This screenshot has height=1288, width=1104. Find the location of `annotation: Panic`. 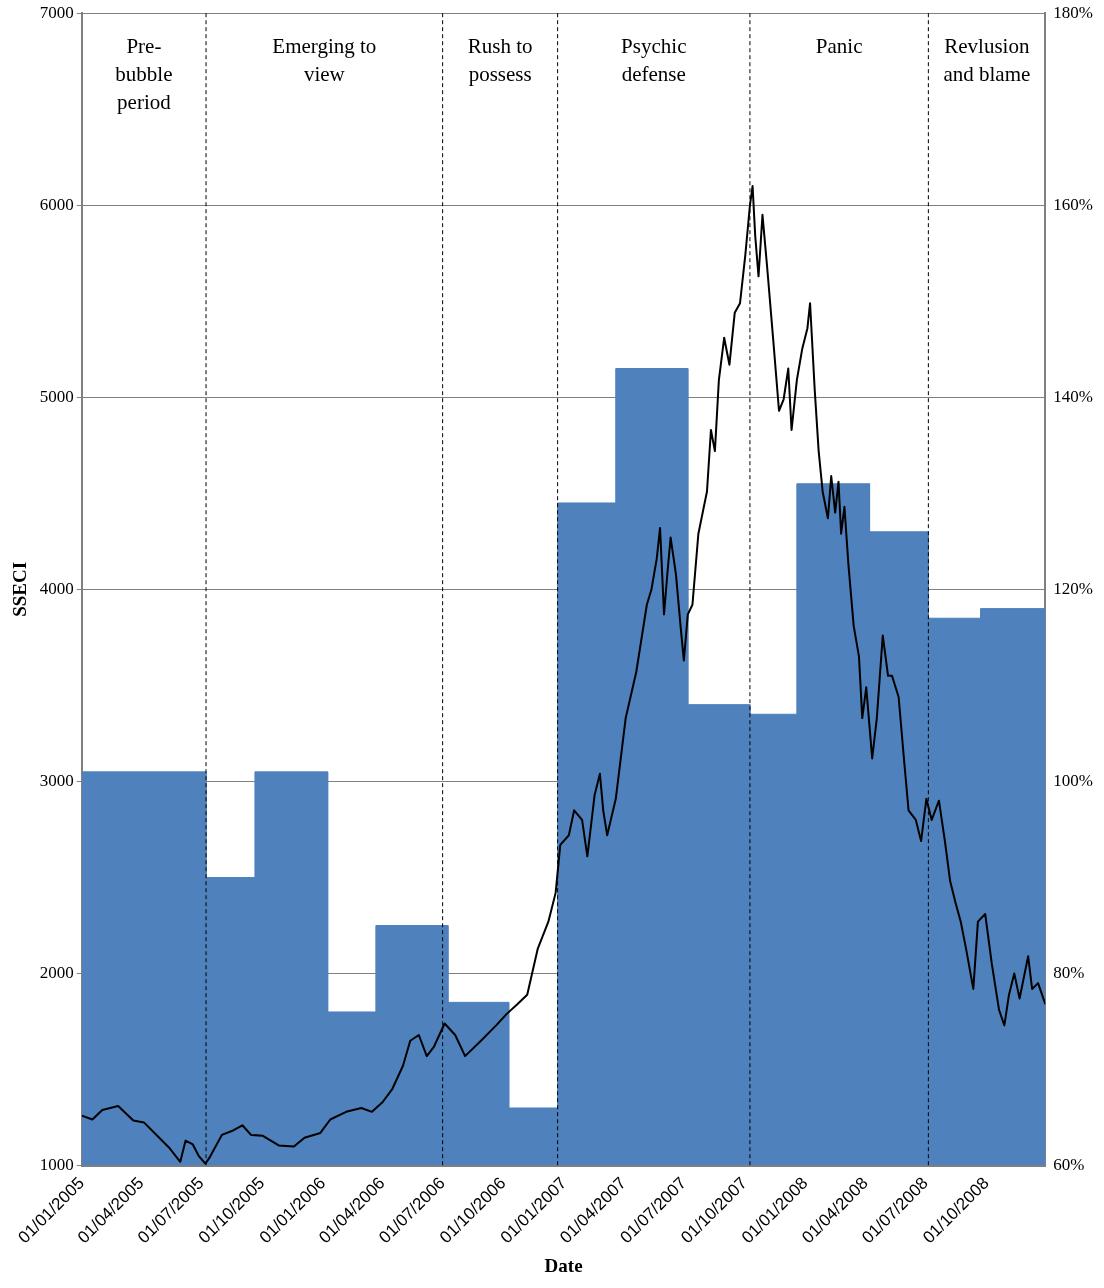

annotation: Panic is located at coordinates (839, 46).